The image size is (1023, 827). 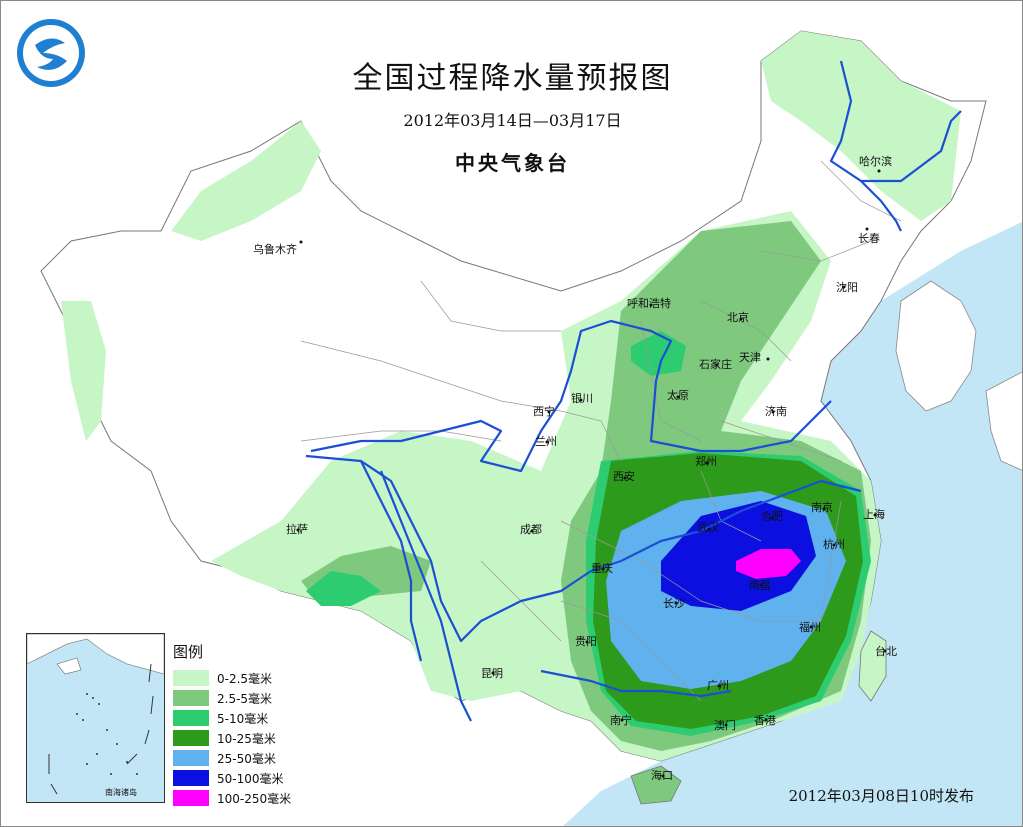 I want to click on songhua-river, so click(x=881, y=206).